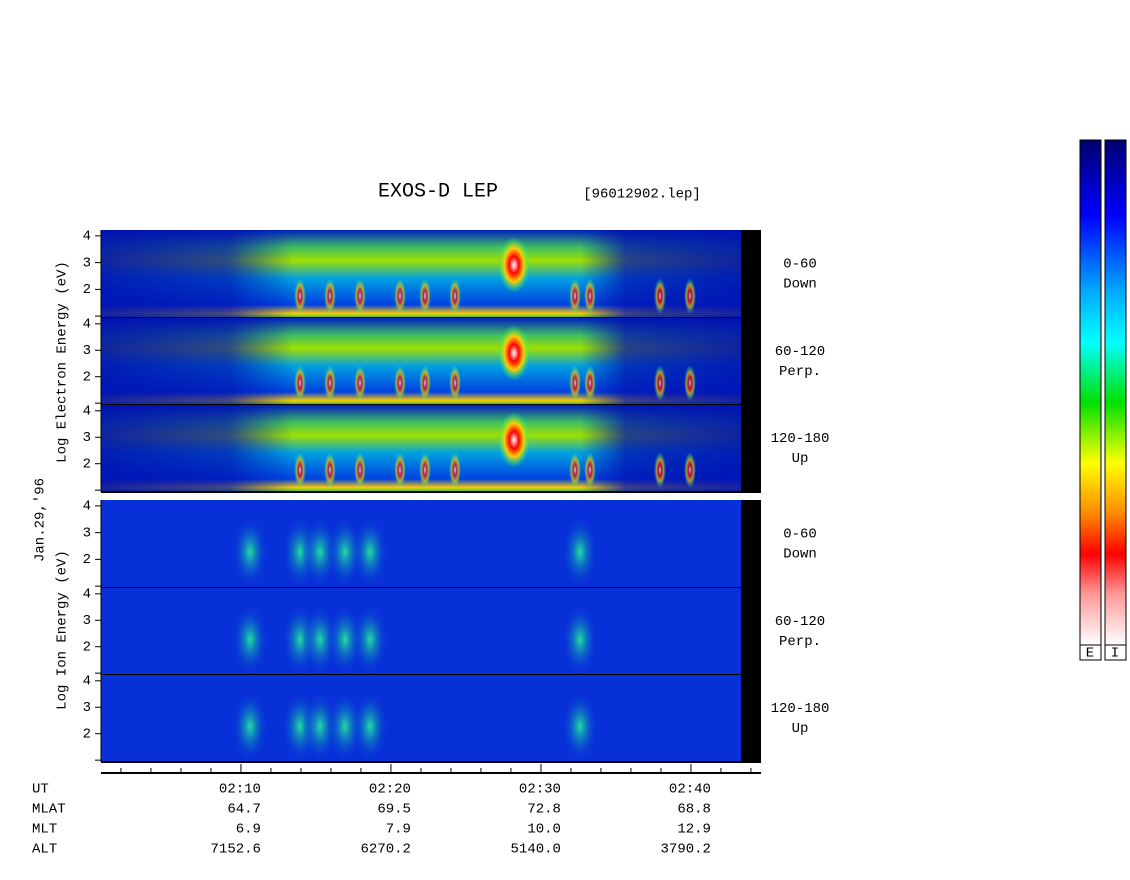 The image size is (1130, 880). Describe the element at coordinates (800, 642) in the screenshot. I see `panel-direction-label: Perp.` at that location.